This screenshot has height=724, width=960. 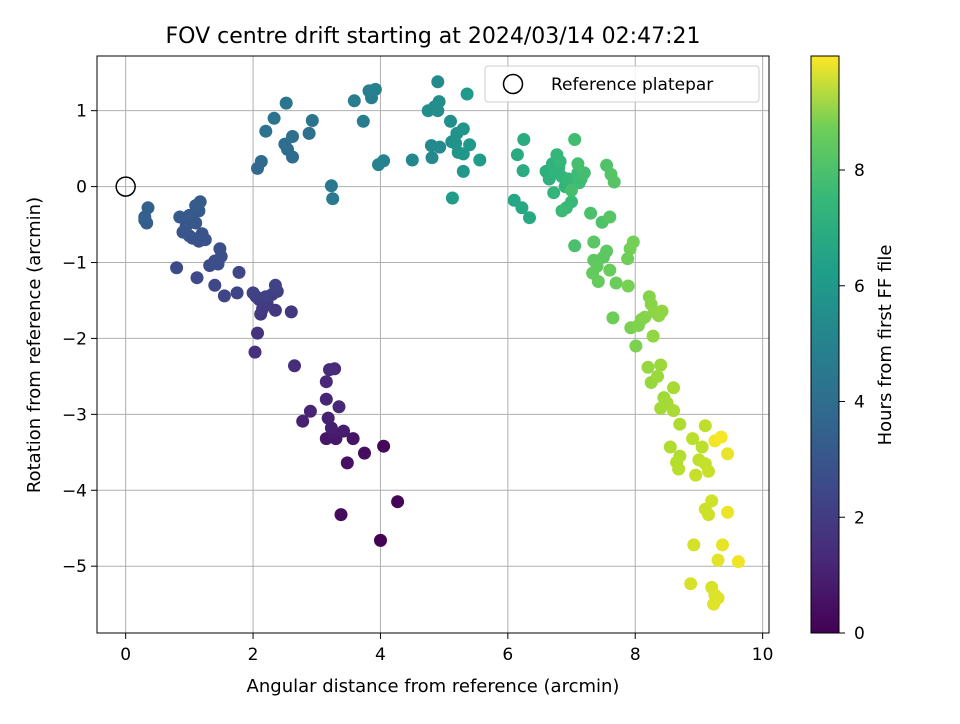 What do you see at coordinates (859, 171) in the screenshot?
I see `colorbar-tick-label: 8` at bounding box center [859, 171].